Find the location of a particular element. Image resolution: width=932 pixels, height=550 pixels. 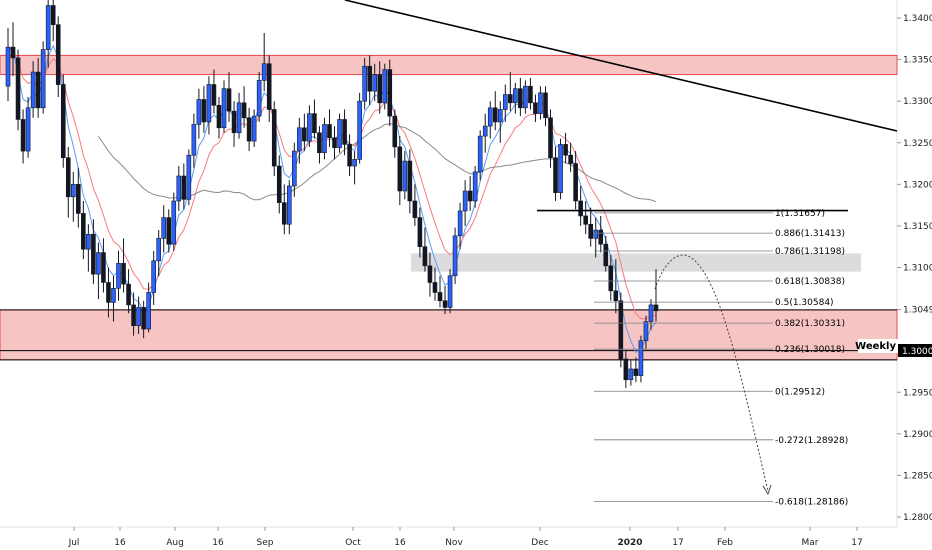

consolidation-zone is located at coordinates (636, 262).